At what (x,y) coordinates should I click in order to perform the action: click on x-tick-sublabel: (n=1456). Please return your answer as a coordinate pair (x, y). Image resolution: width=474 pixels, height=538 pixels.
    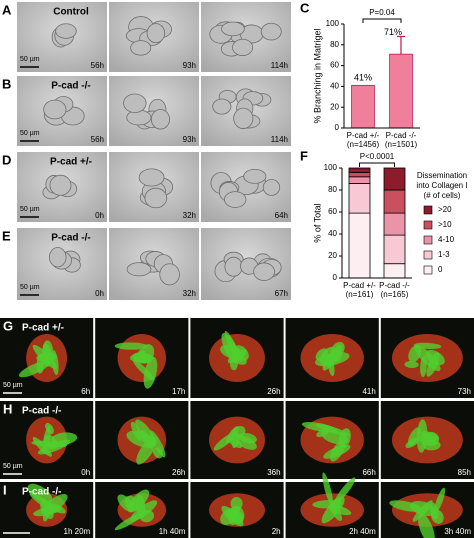
    Looking at the image, I should click on (363, 144).